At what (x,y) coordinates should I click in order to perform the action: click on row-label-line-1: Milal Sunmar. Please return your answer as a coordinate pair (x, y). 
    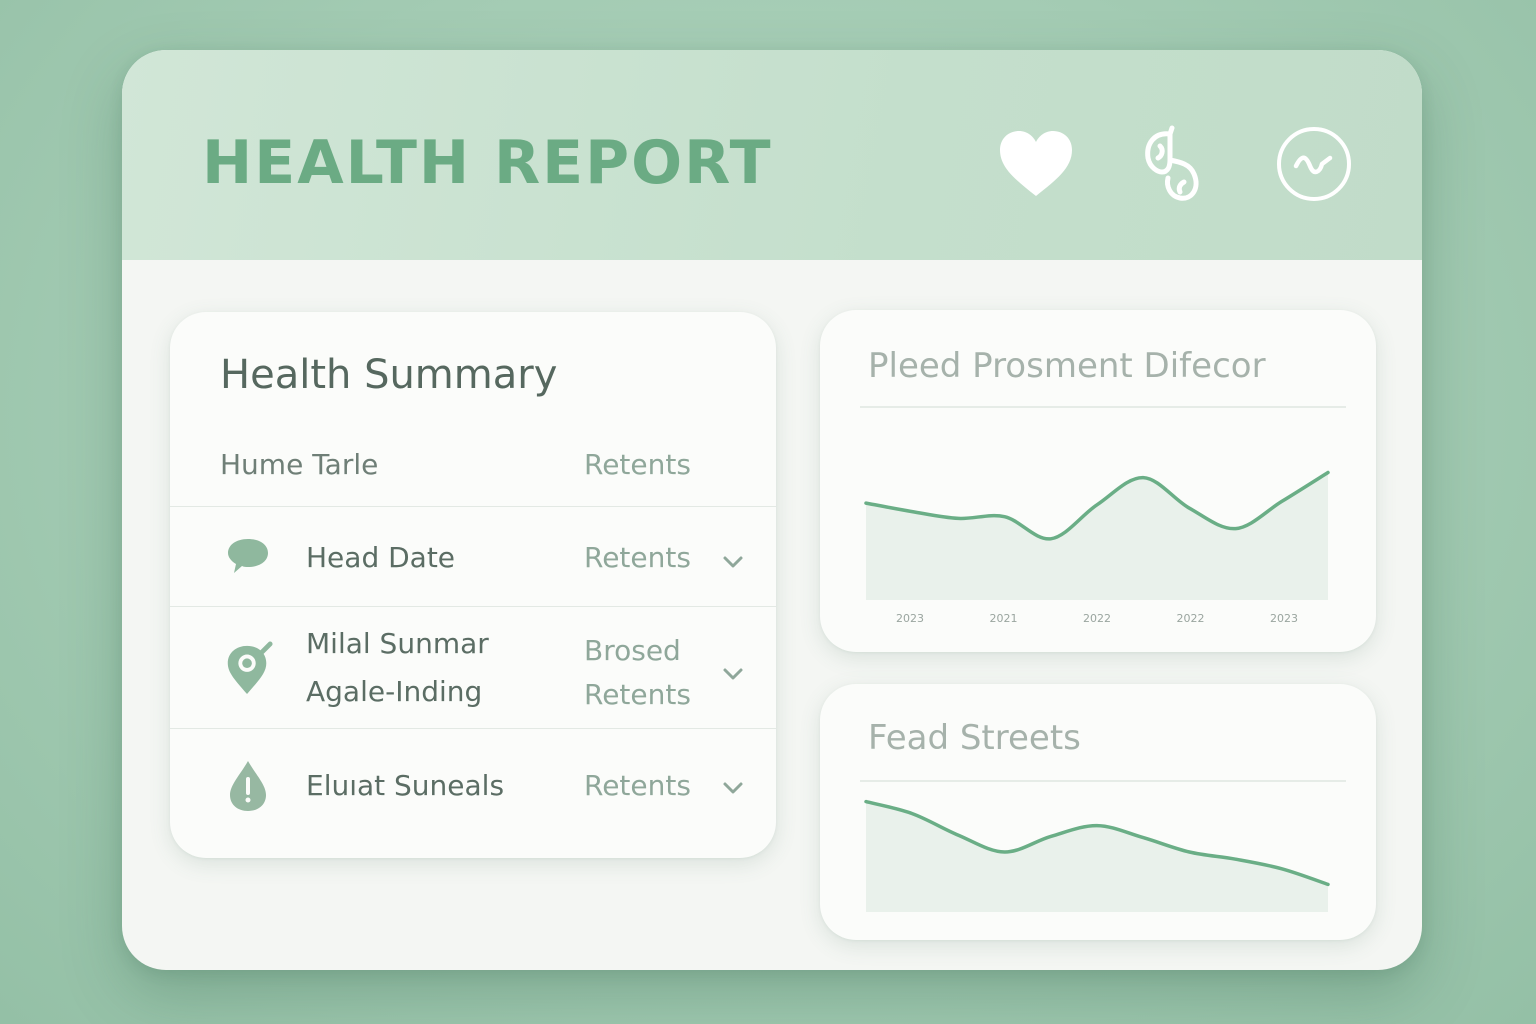
    Looking at the image, I should click on (397, 643).